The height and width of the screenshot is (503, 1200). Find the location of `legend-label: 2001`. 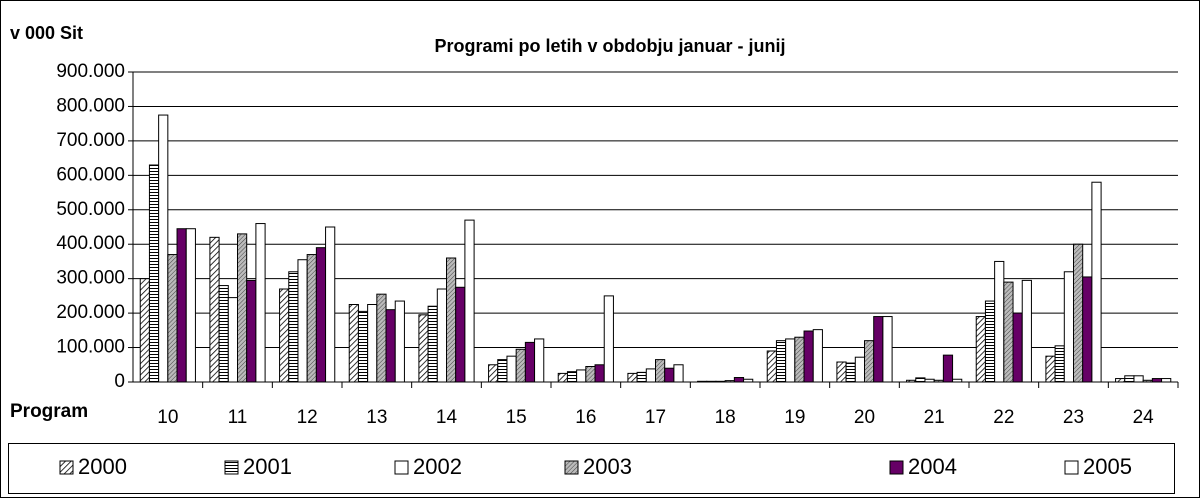

legend-label: 2001 is located at coordinates (267, 466).